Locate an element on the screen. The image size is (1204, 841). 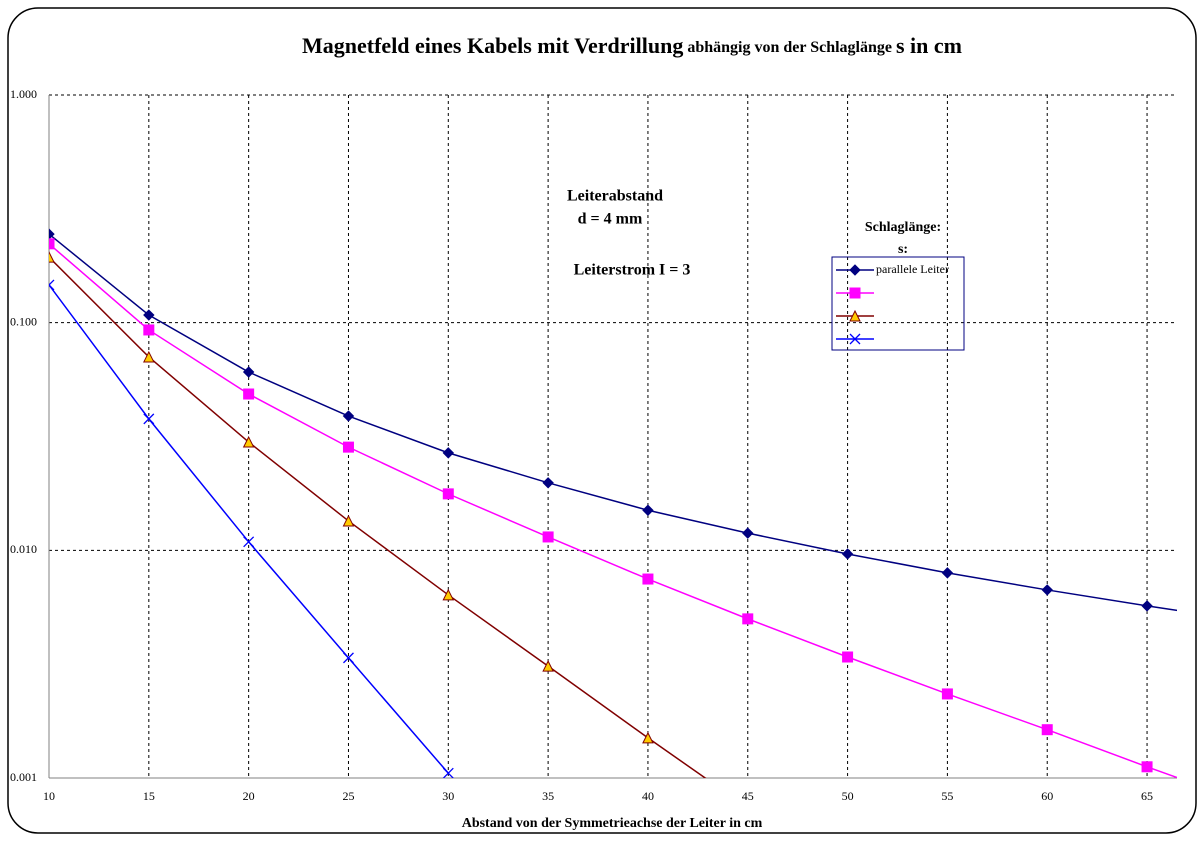
y-tick-label: 0.001 is located at coordinates (23, 777).